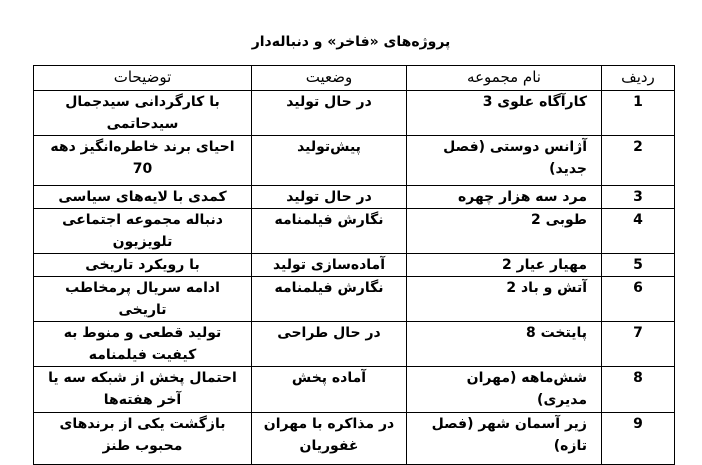 This screenshot has height=465, width=702. What do you see at coordinates (329, 344) in the screenshot?
I see `cell-status: در حال طراحی` at bounding box center [329, 344].